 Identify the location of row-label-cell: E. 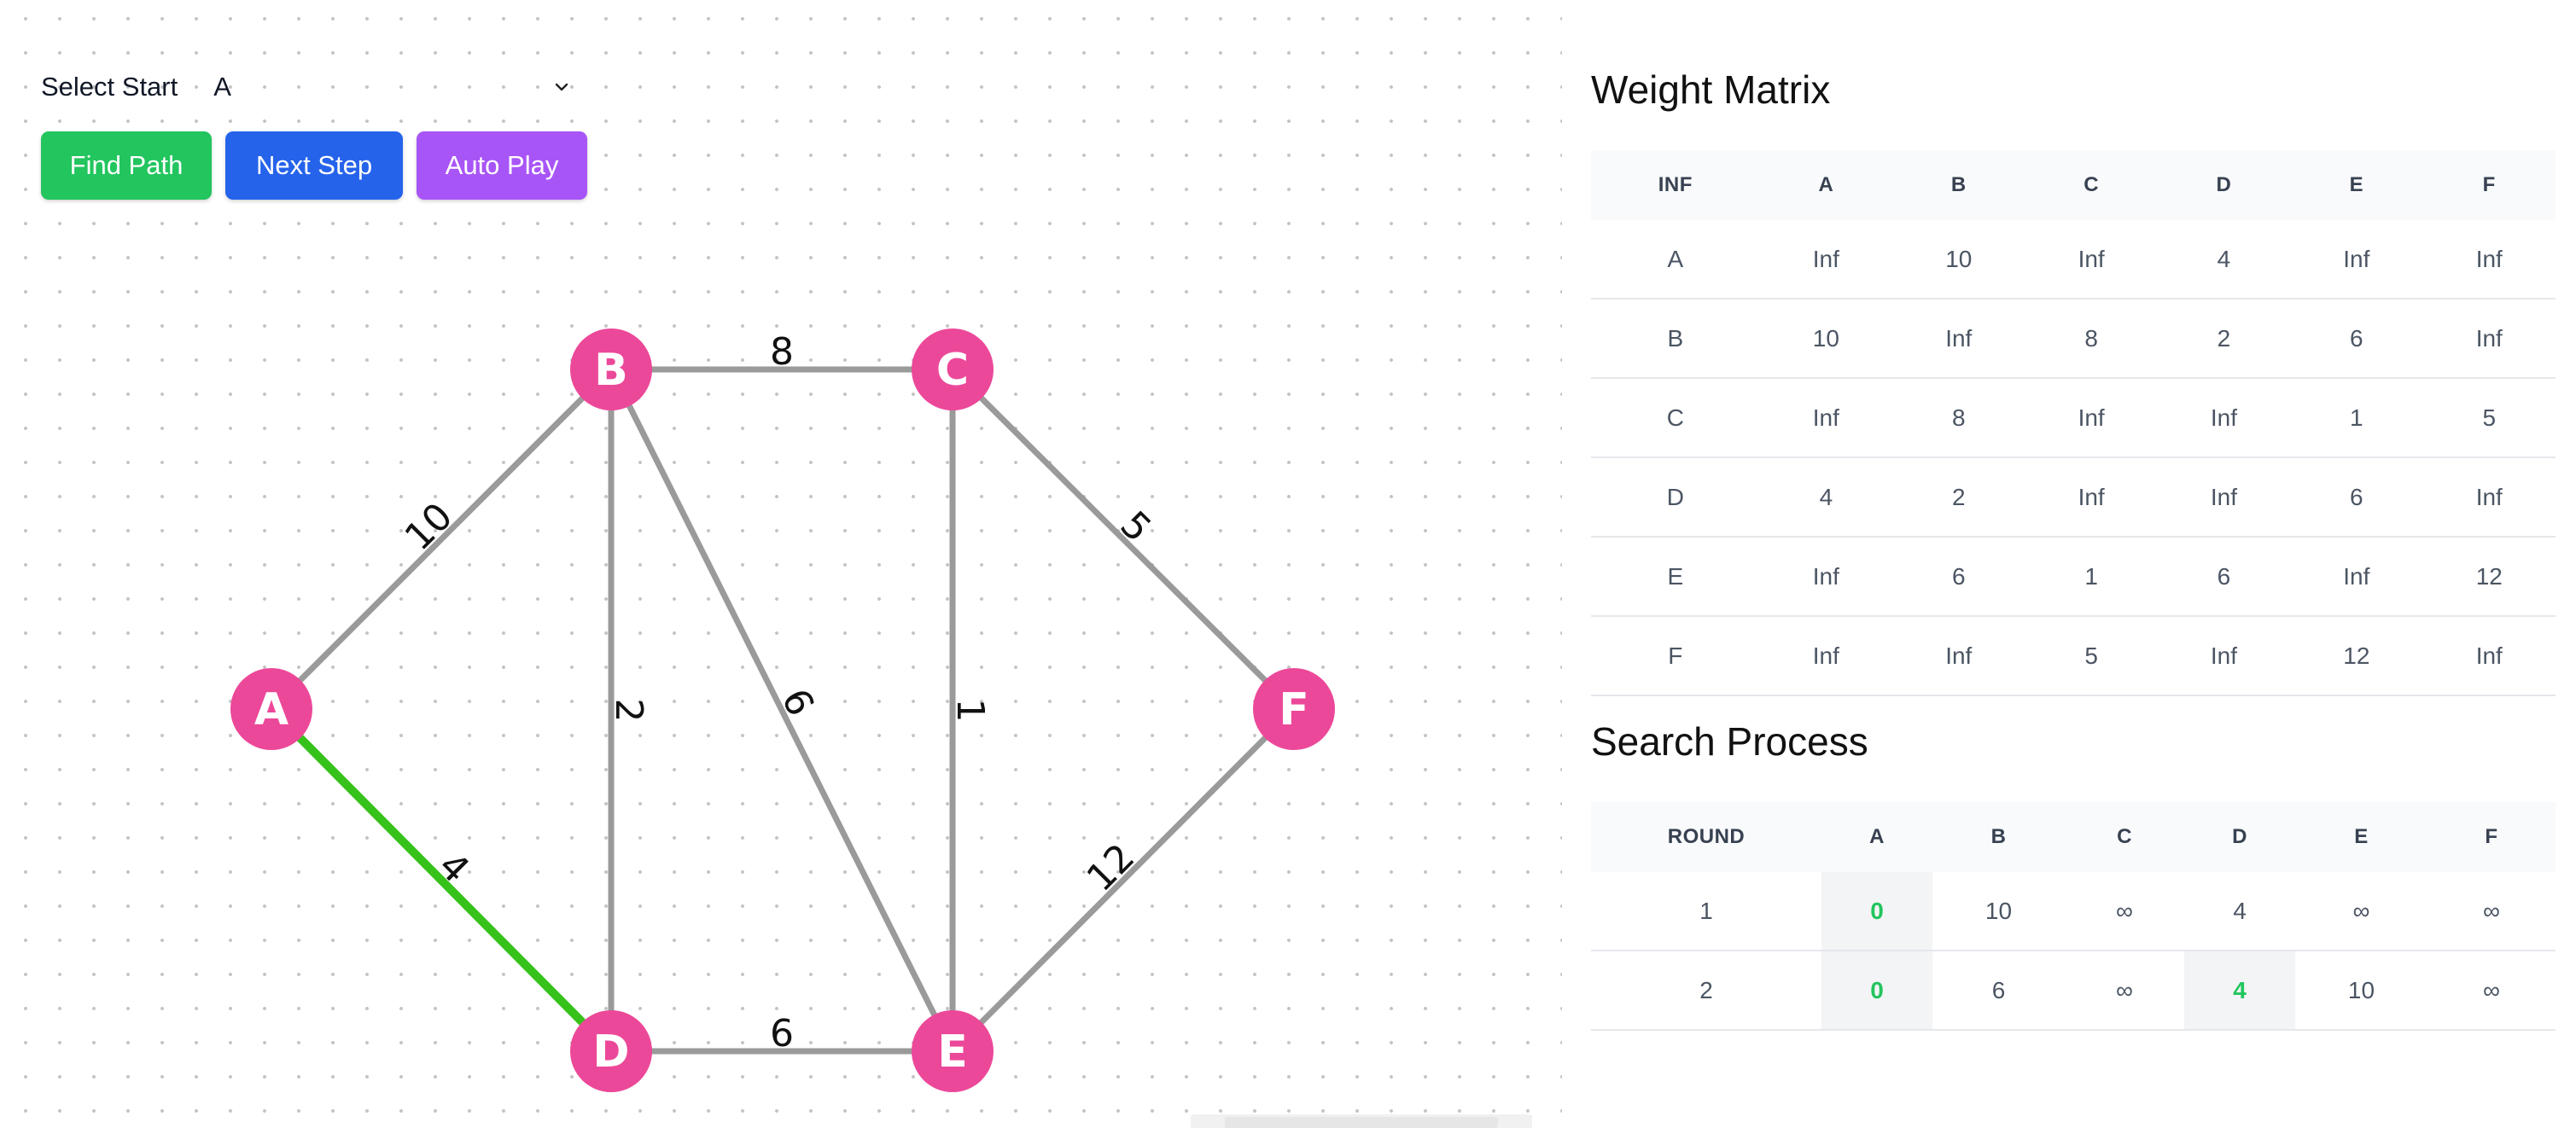
(1675, 577).